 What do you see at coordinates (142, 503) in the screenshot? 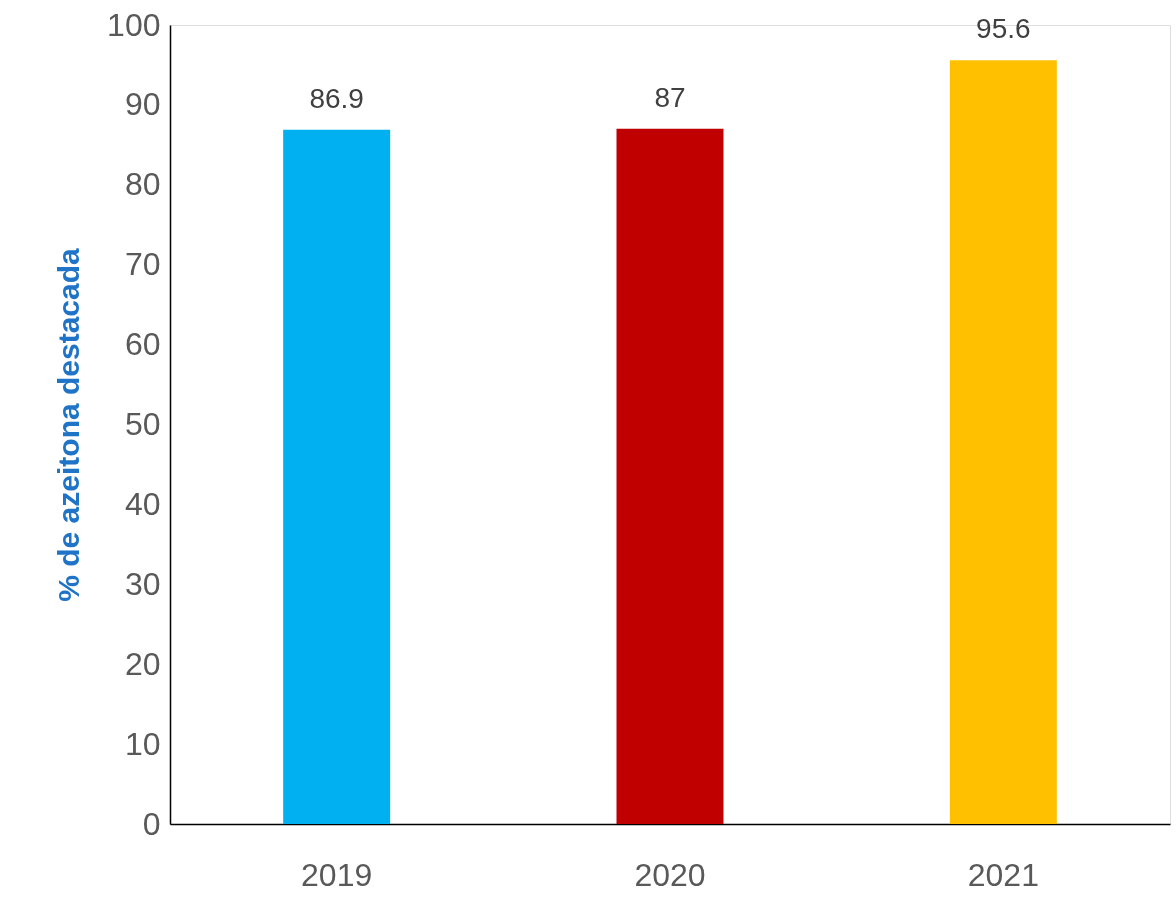
I see `y-tick-label: 40` at bounding box center [142, 503].